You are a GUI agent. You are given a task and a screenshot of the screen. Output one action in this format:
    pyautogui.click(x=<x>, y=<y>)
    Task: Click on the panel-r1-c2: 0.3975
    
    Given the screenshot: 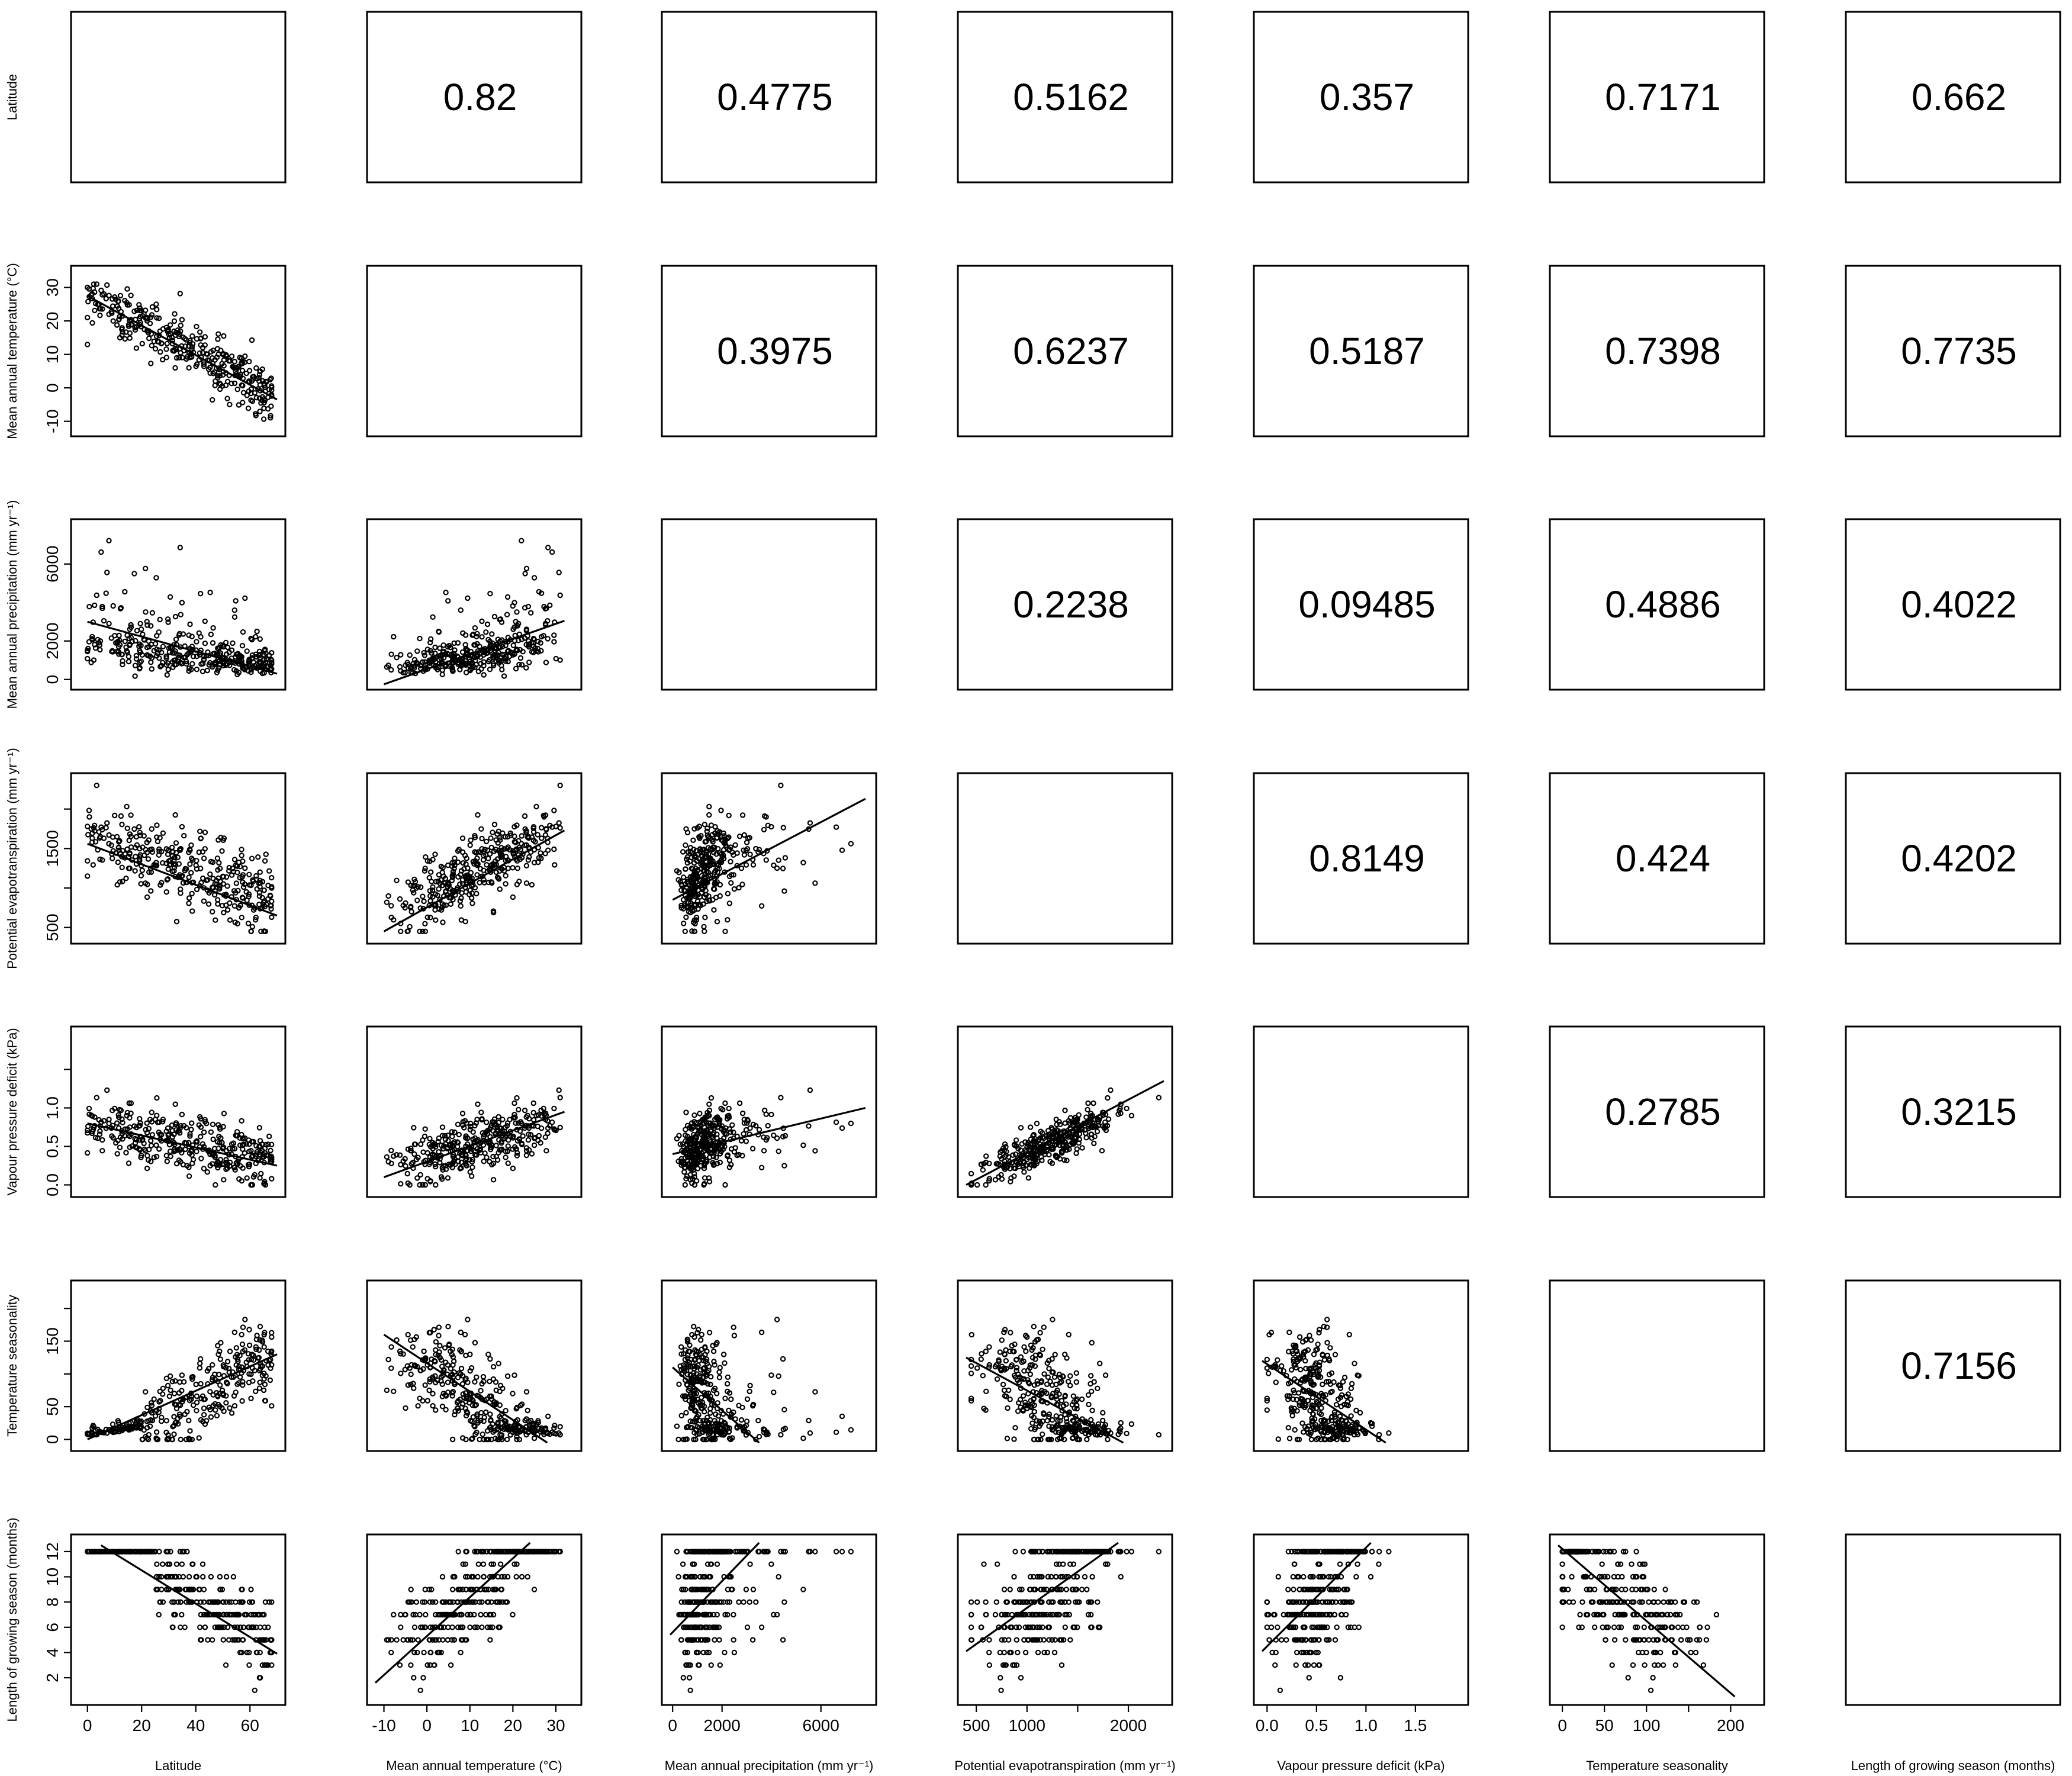 What is the action you would take?
    pyautogui.click(x=769, y=351)
    